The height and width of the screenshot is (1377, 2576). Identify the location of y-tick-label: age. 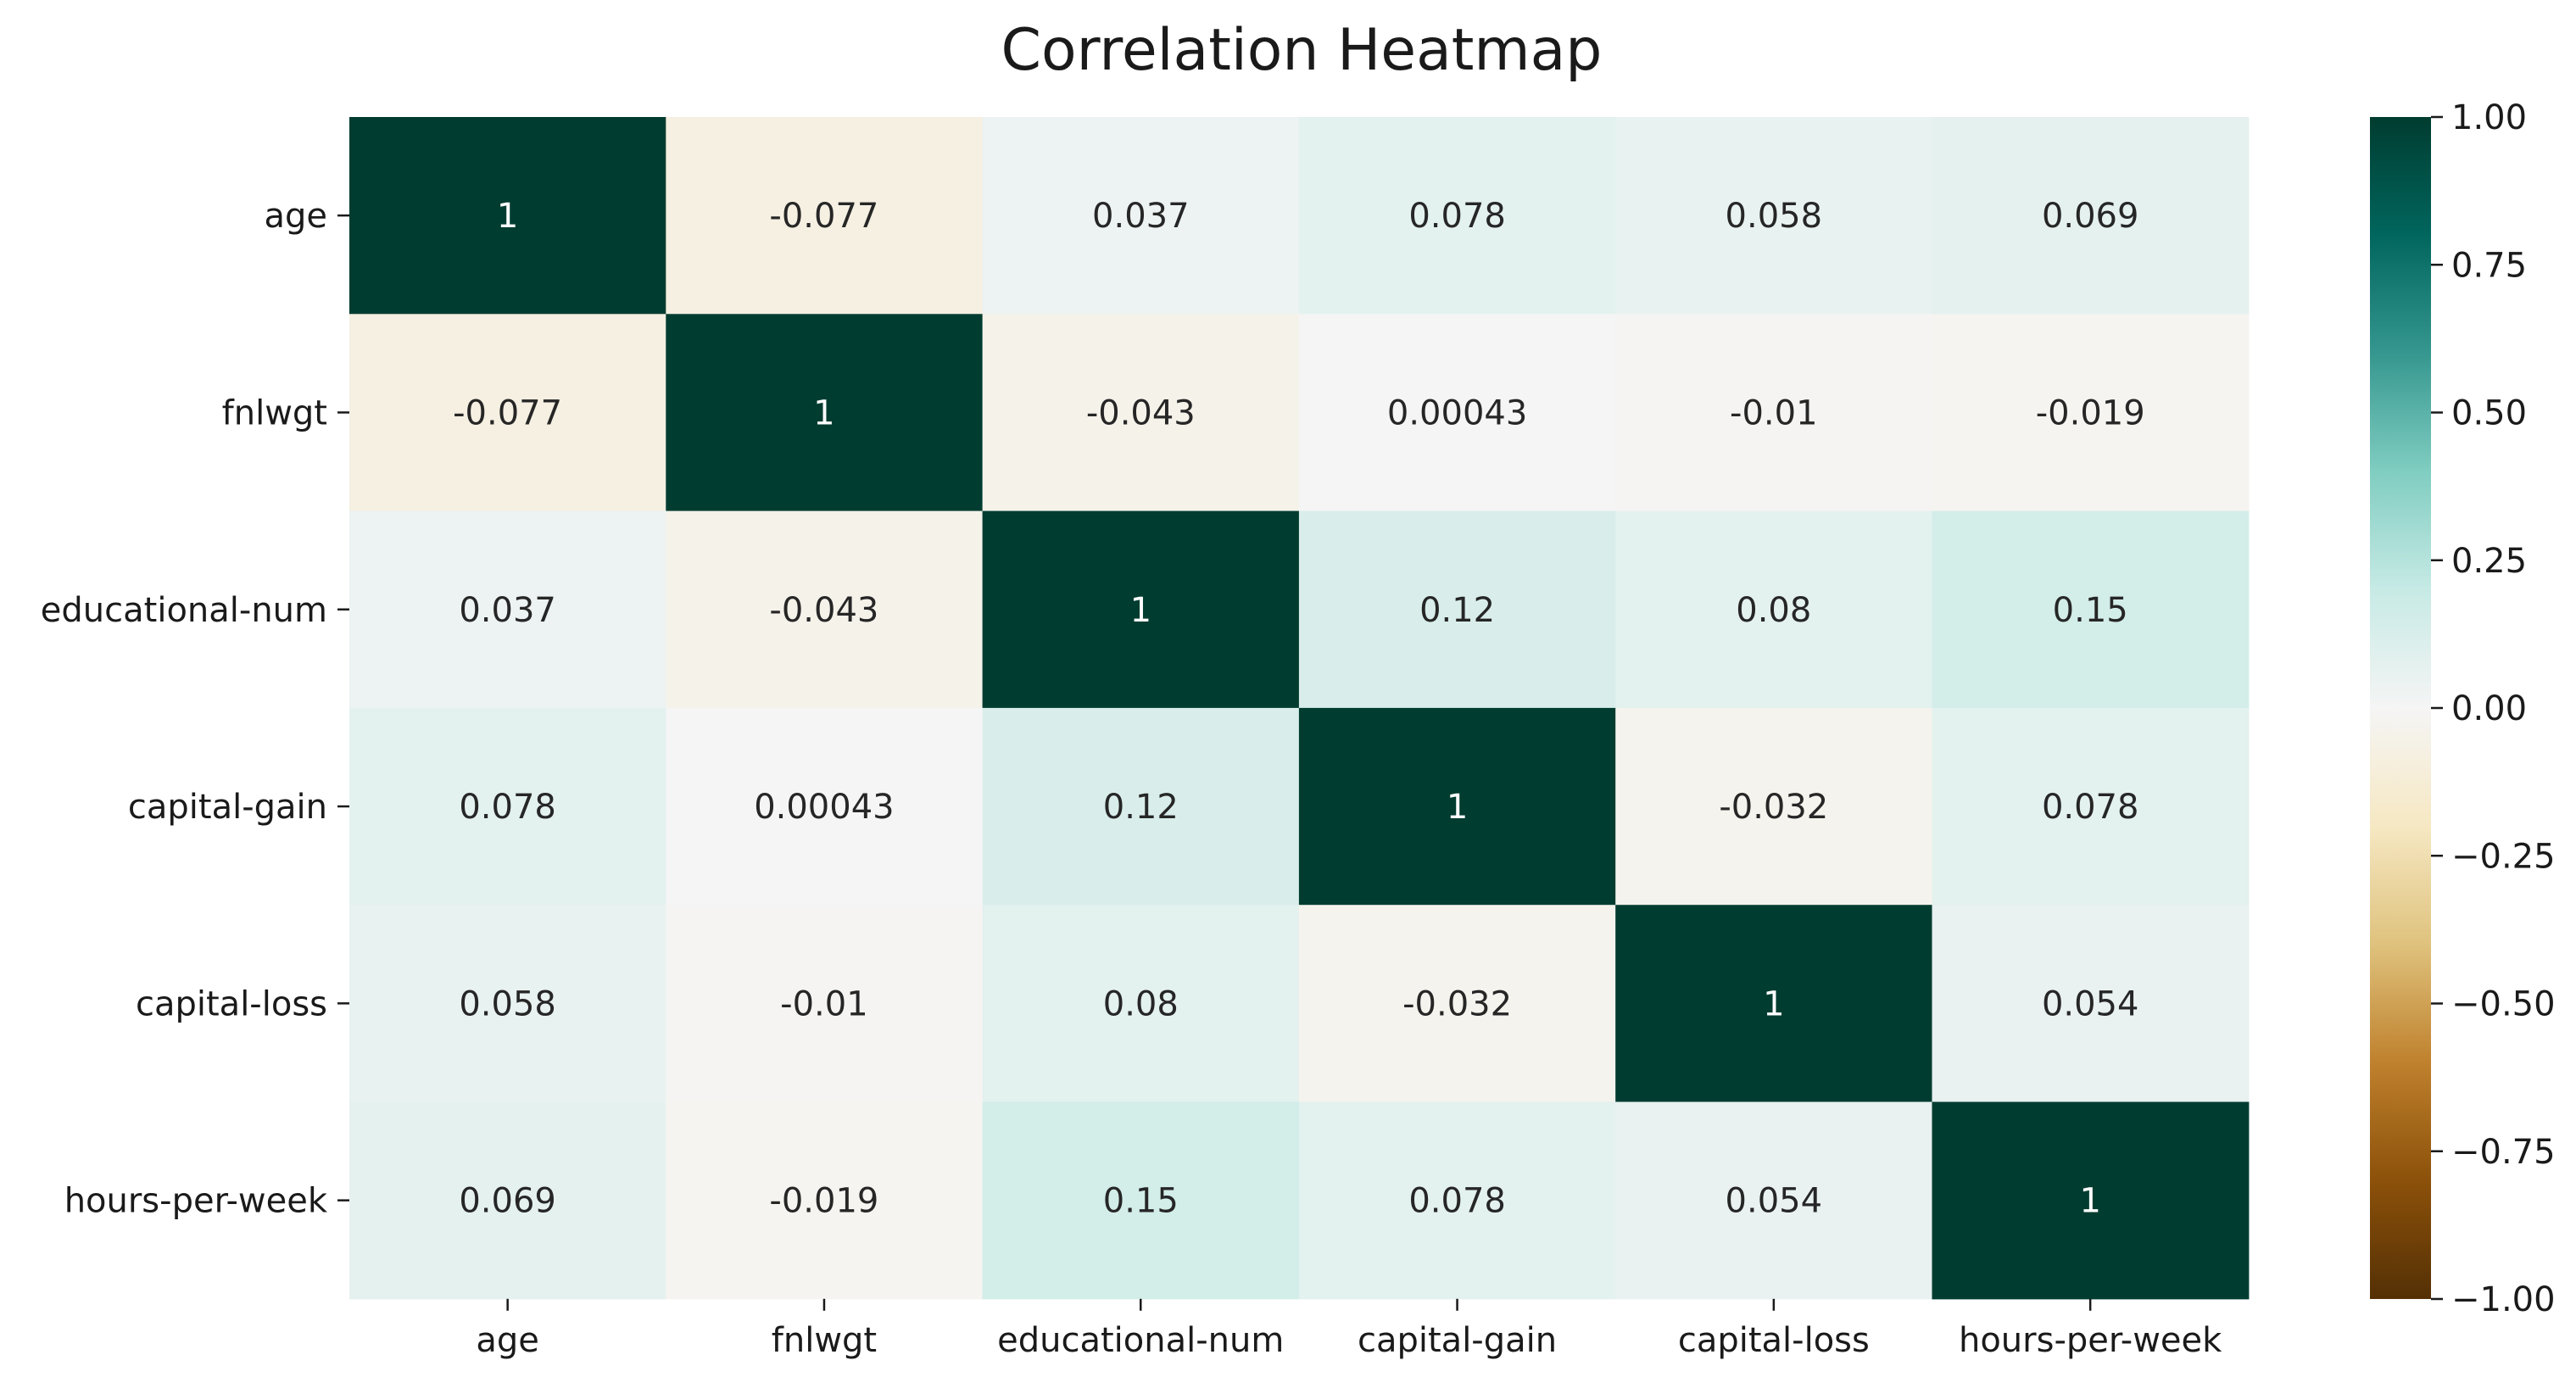
(295, 216).